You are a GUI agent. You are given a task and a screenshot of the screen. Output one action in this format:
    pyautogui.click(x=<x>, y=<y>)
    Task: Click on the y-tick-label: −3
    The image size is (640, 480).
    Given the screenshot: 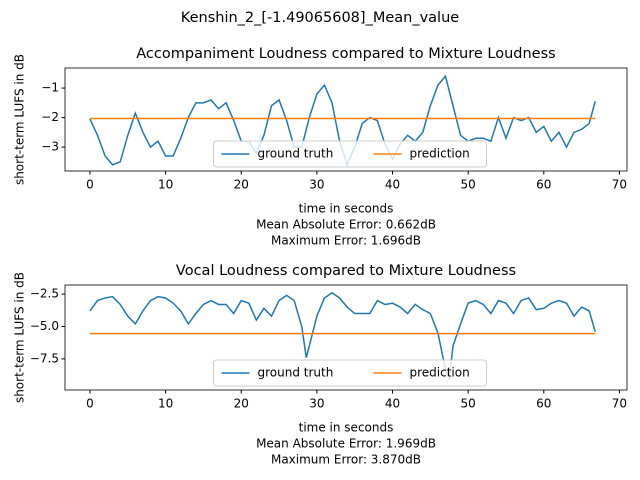 What is the action you would take?
    pyautogui.click(x=50, y=147)
    